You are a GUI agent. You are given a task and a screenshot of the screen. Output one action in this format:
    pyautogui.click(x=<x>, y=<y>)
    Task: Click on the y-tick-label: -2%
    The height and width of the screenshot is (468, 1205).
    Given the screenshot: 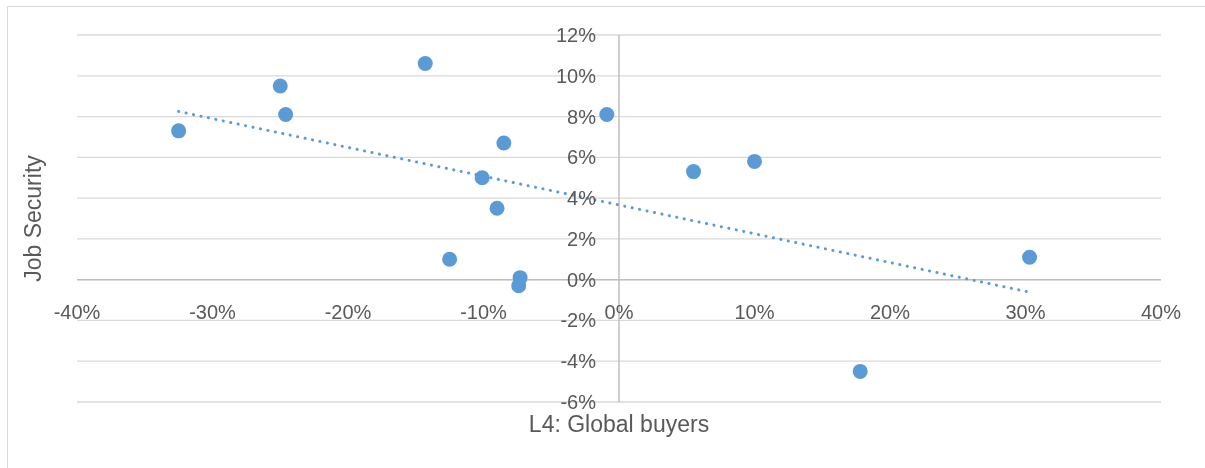 What is the action you would take?
    pyautogui.click(x=578, y=320)
    